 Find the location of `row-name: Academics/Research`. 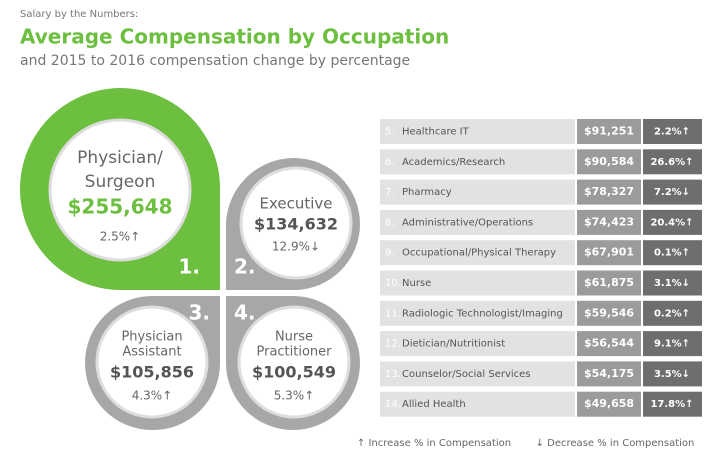

row-name: Academics/Research is located at coordinates (453, 162).